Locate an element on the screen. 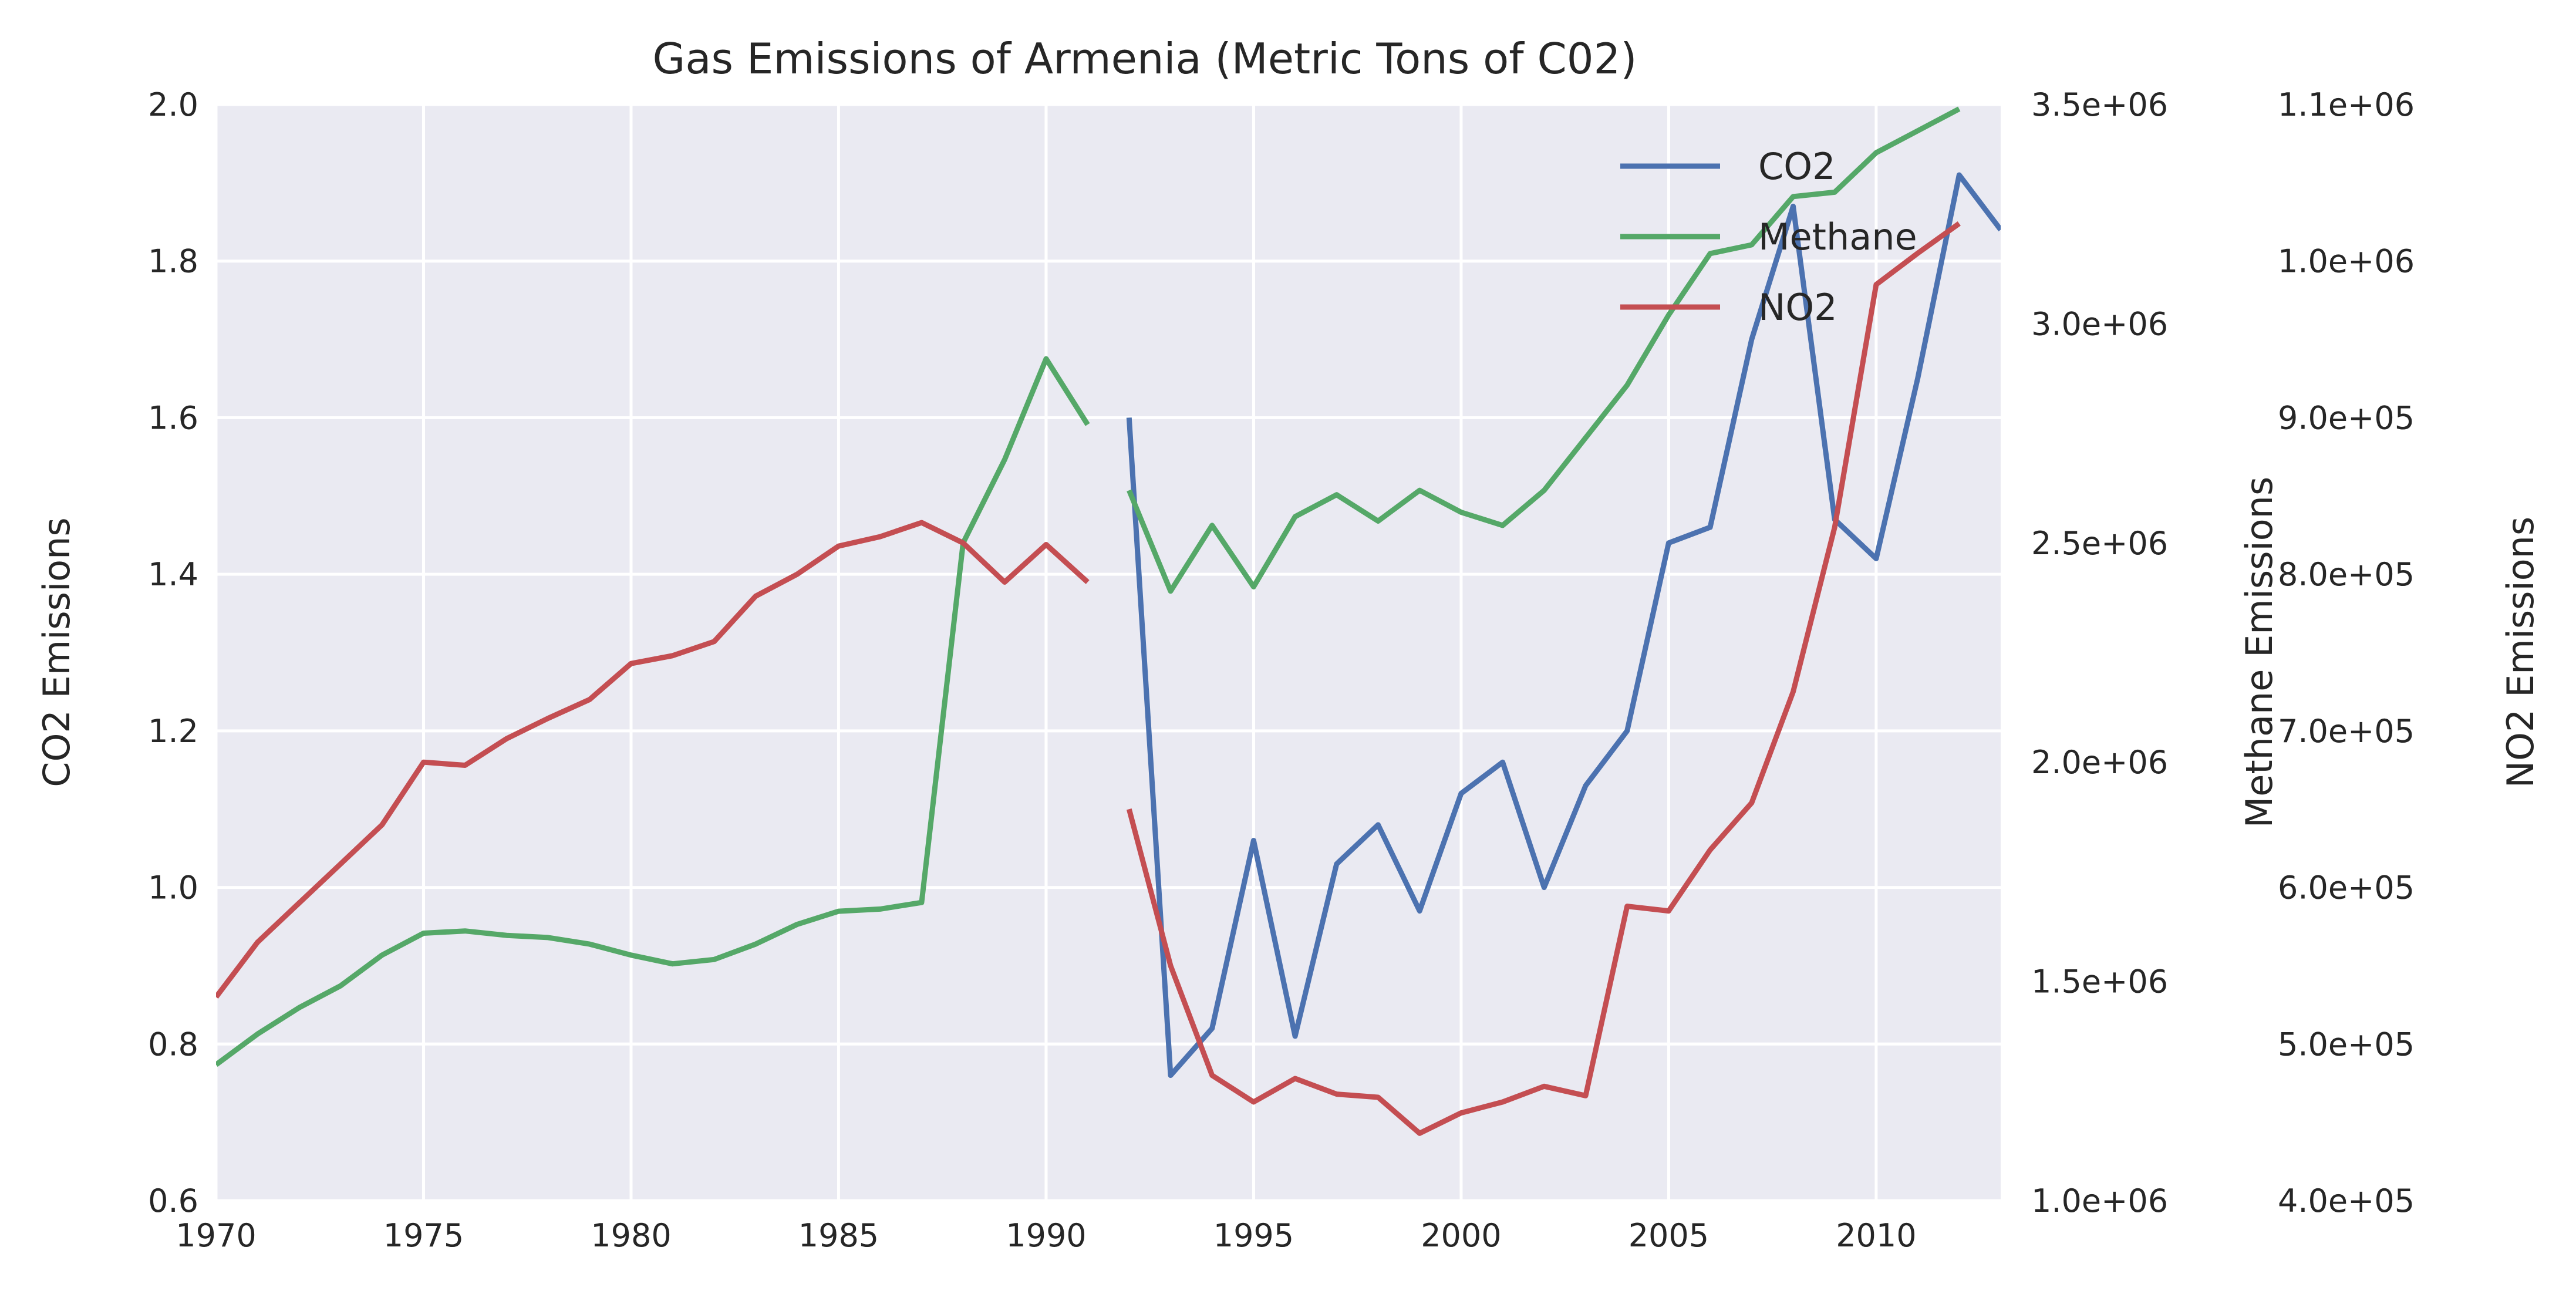 The width and height of the screenshot is (2576, 1311). y-tick-label-methane-3.5e+06: 3.5e+06 is located at coordinates (2099, 105).